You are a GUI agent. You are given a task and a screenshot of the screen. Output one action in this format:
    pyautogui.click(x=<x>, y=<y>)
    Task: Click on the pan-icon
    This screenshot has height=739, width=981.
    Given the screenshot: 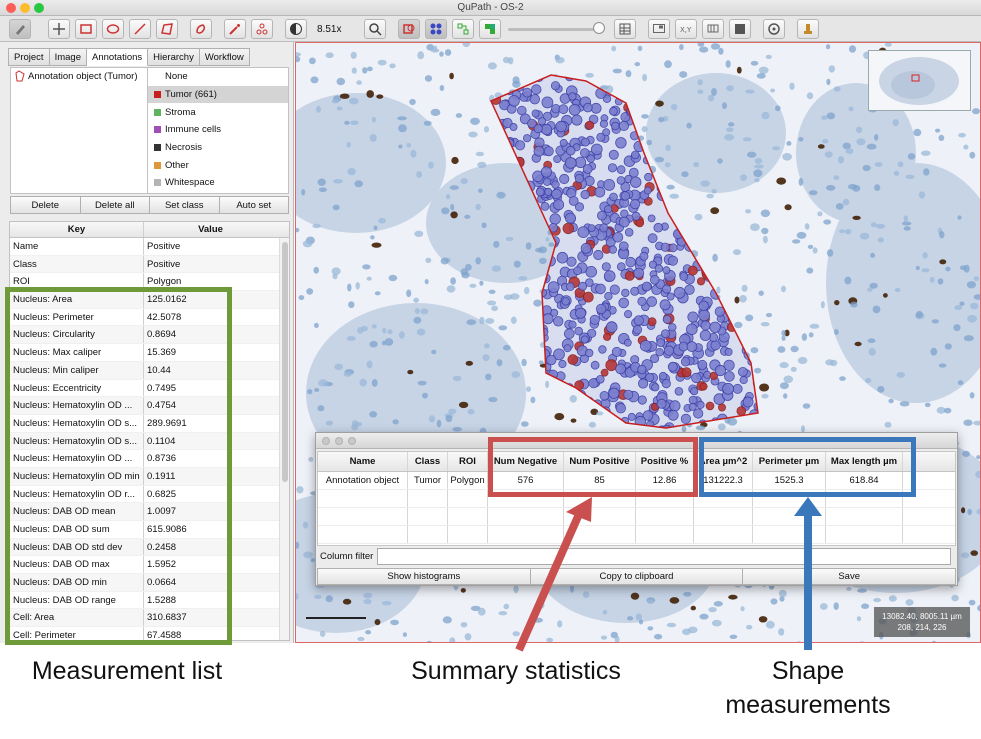 What is the action you would take?
    pyautogui.click(x=59, y=29)
    